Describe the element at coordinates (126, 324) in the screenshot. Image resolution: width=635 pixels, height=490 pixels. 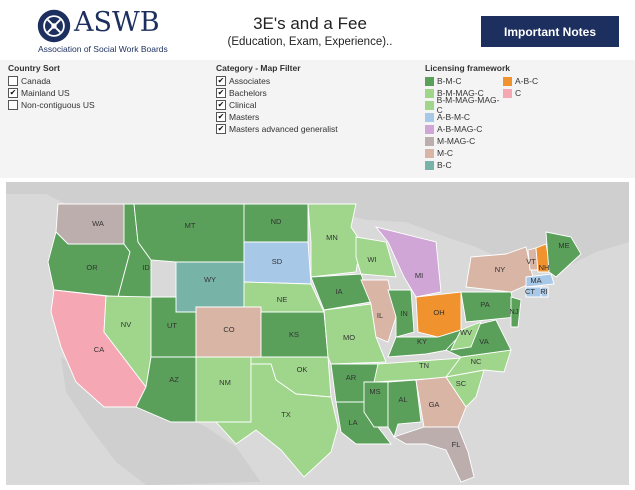
I see `state-label-nv: NV` at that location.